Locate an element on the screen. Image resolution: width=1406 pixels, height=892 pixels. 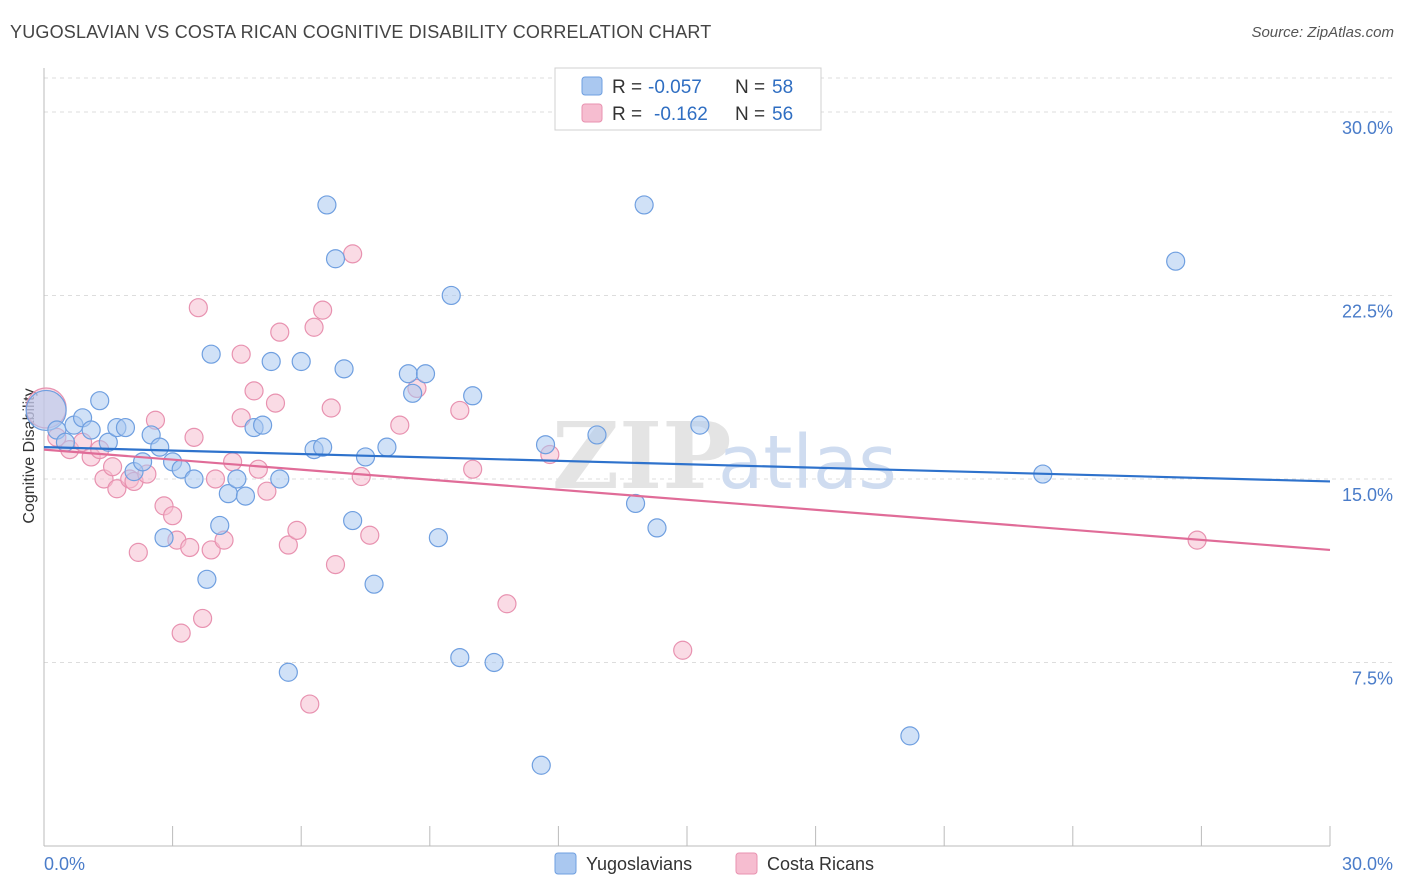
bottom-legend-label-costa-ricans: Costa Ricans is located at coordinates (820, 864).